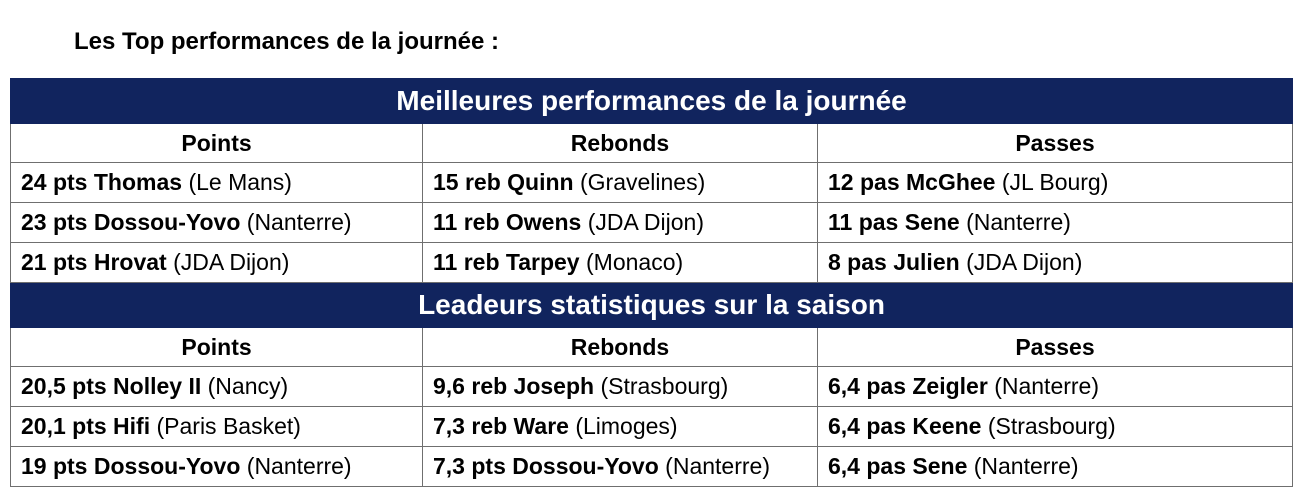  I want to click on table-cell: 11 reb Owens (JDA Dijon), so click(620, 222).